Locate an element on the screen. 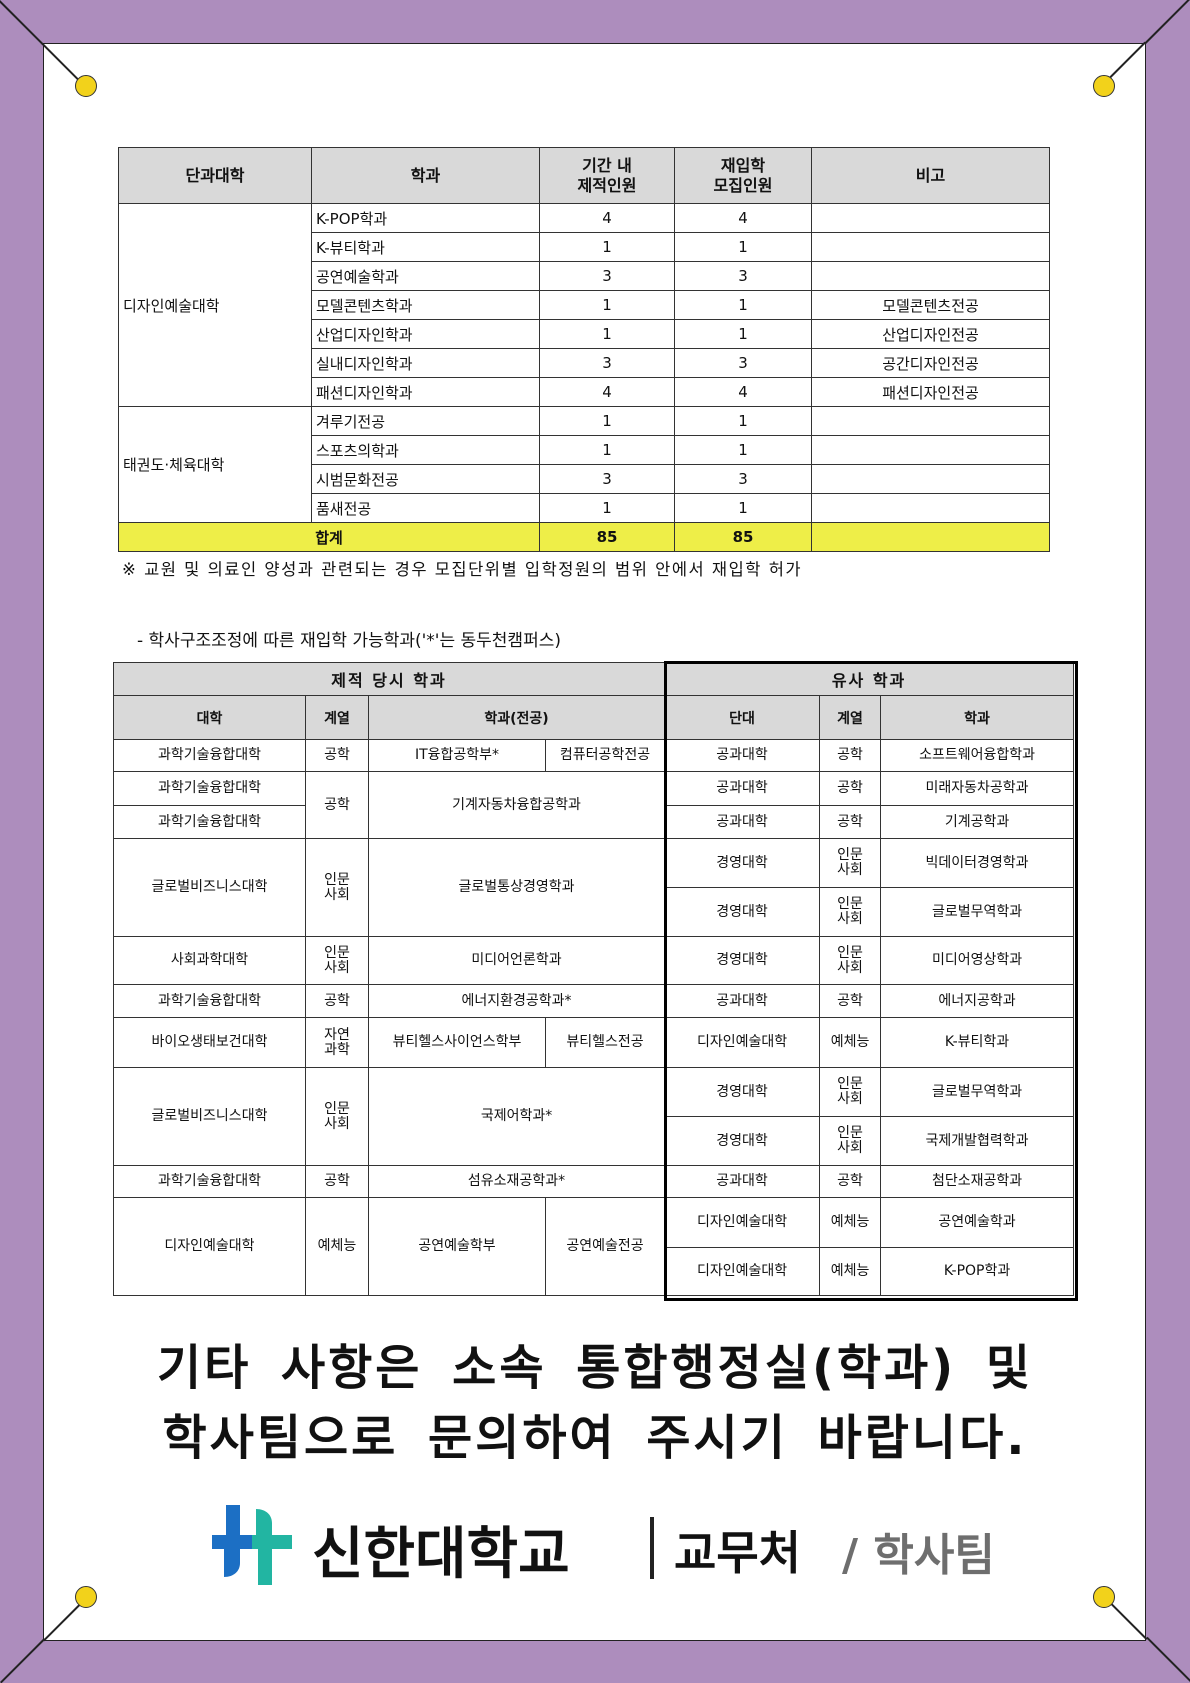  table-row: 스포츠의학과 1 1 is located at coordinates (584, 450).